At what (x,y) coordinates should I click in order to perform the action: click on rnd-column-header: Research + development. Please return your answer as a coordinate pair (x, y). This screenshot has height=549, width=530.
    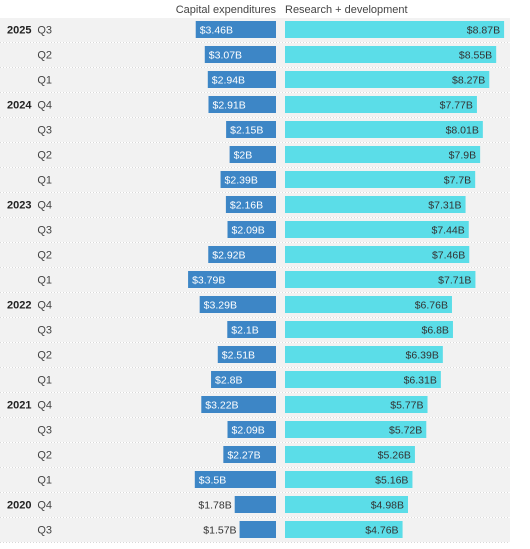
    Looking at the image, I should click on (346, 10).